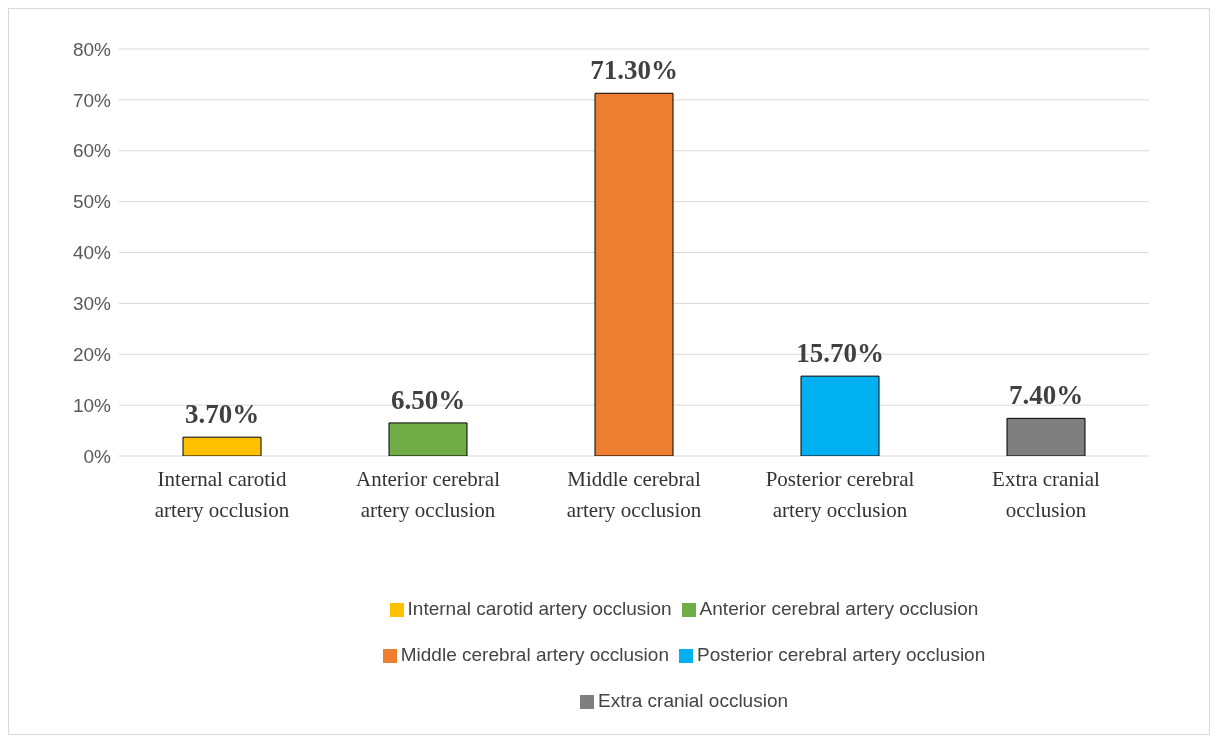  I want to click on y-tick-label: 40%, so click(92, 253).